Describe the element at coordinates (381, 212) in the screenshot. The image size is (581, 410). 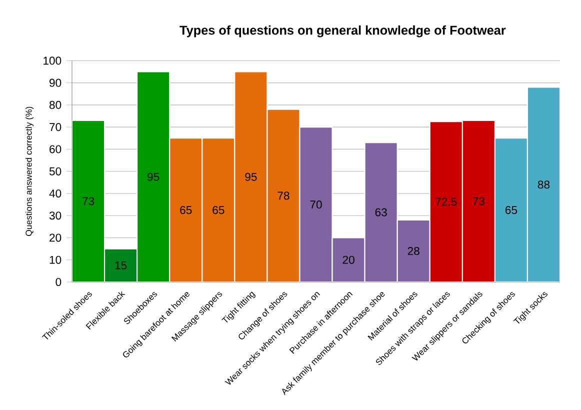
I see `data-label: 63` at that location.